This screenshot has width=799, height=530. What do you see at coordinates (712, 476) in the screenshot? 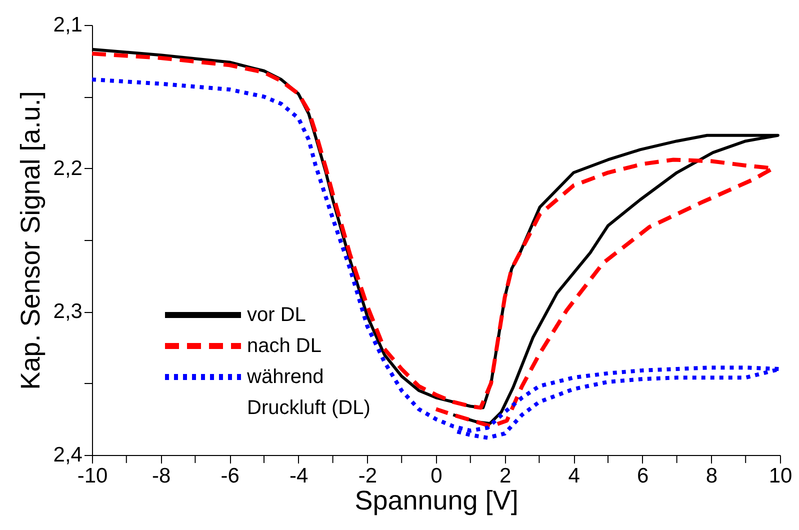
I see `x-tick-label: 8` at bounding box center [712, 476].